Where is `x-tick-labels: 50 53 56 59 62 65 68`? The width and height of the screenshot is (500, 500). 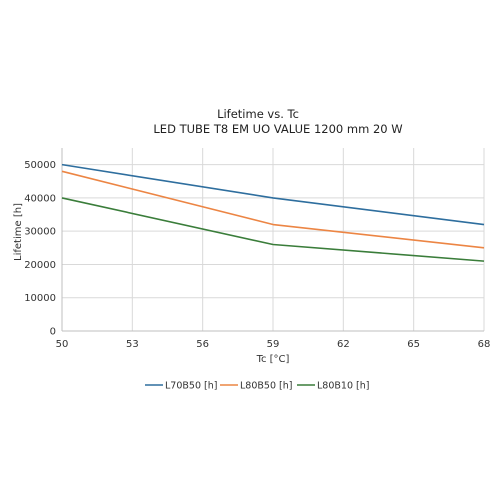
x-tick-labels: 50 53 56 59 62 65 68 is located at coordinates (273, 344).